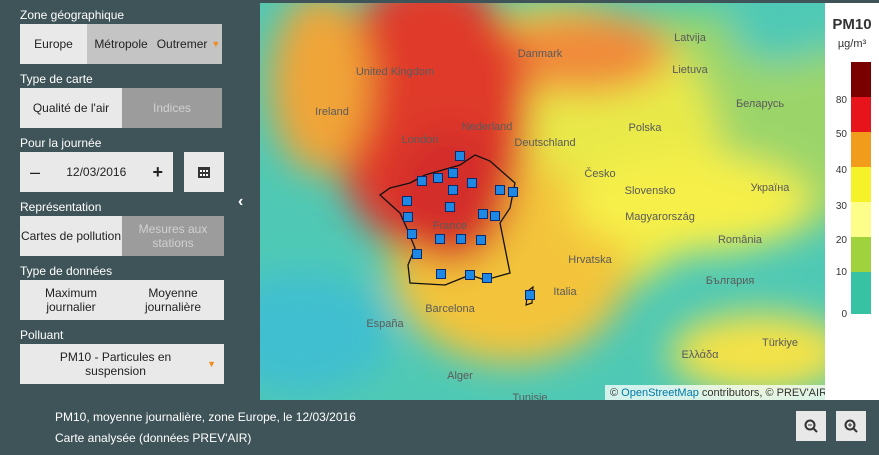  What do you see at coordinates (53, 44) in the screenshot?
I see `zone-button: Europe` at bounding box center [53, 44].